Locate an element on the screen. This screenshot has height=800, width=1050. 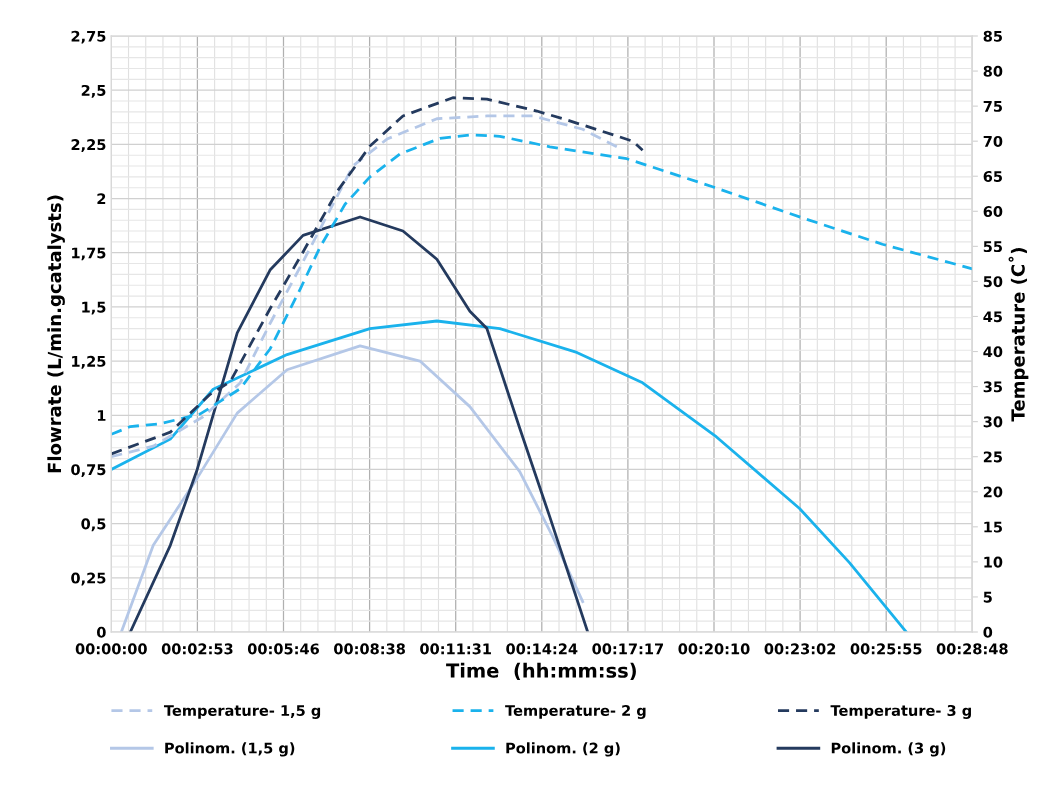
y-tick-label: 1,5 is located at coordinates (94, 308).